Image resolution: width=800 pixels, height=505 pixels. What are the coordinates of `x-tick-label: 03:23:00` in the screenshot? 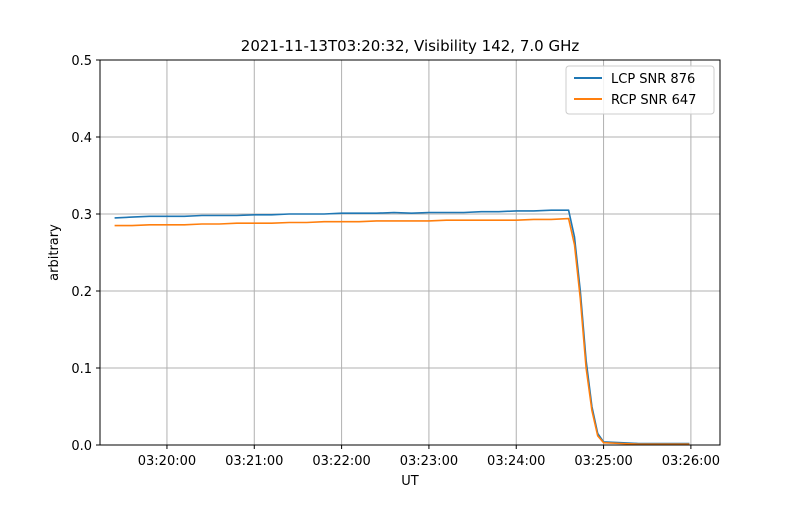 It's located at (429, 461).